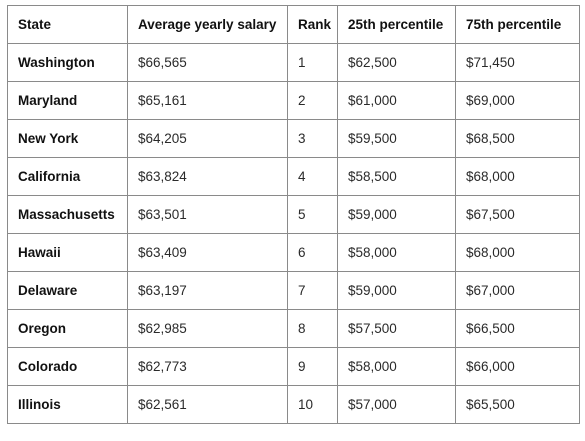 This screenshot has height=441, width=585. What do you see at coordinates (207, 24) in the screenshot?
I see `header-average-yearly-salary: Average yearly salary` at bounding box center [207, 24].